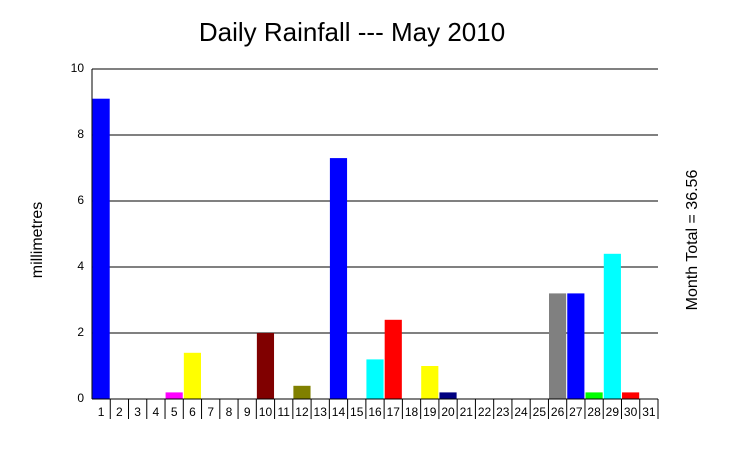 This screenshot has height=449, width=735. I want to click on x-tick-label: 16, so click(375, 412).